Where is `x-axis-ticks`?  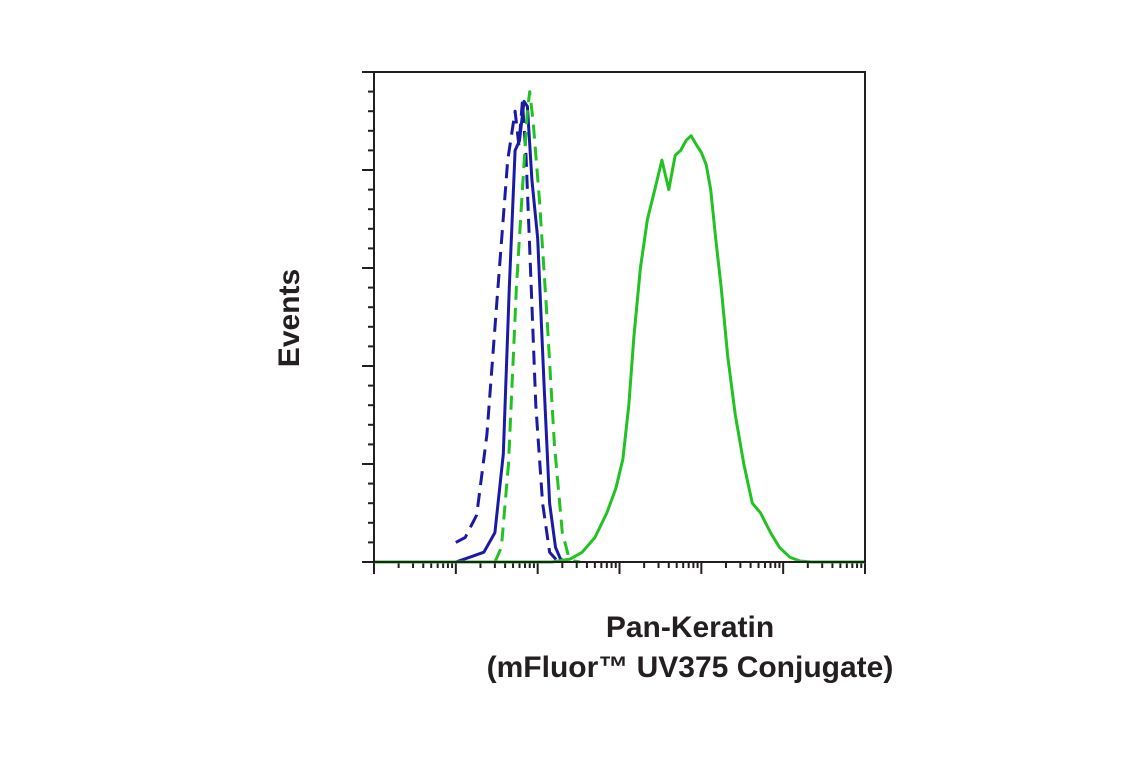
x-axis-ticks is located at coordinates (619, 568).